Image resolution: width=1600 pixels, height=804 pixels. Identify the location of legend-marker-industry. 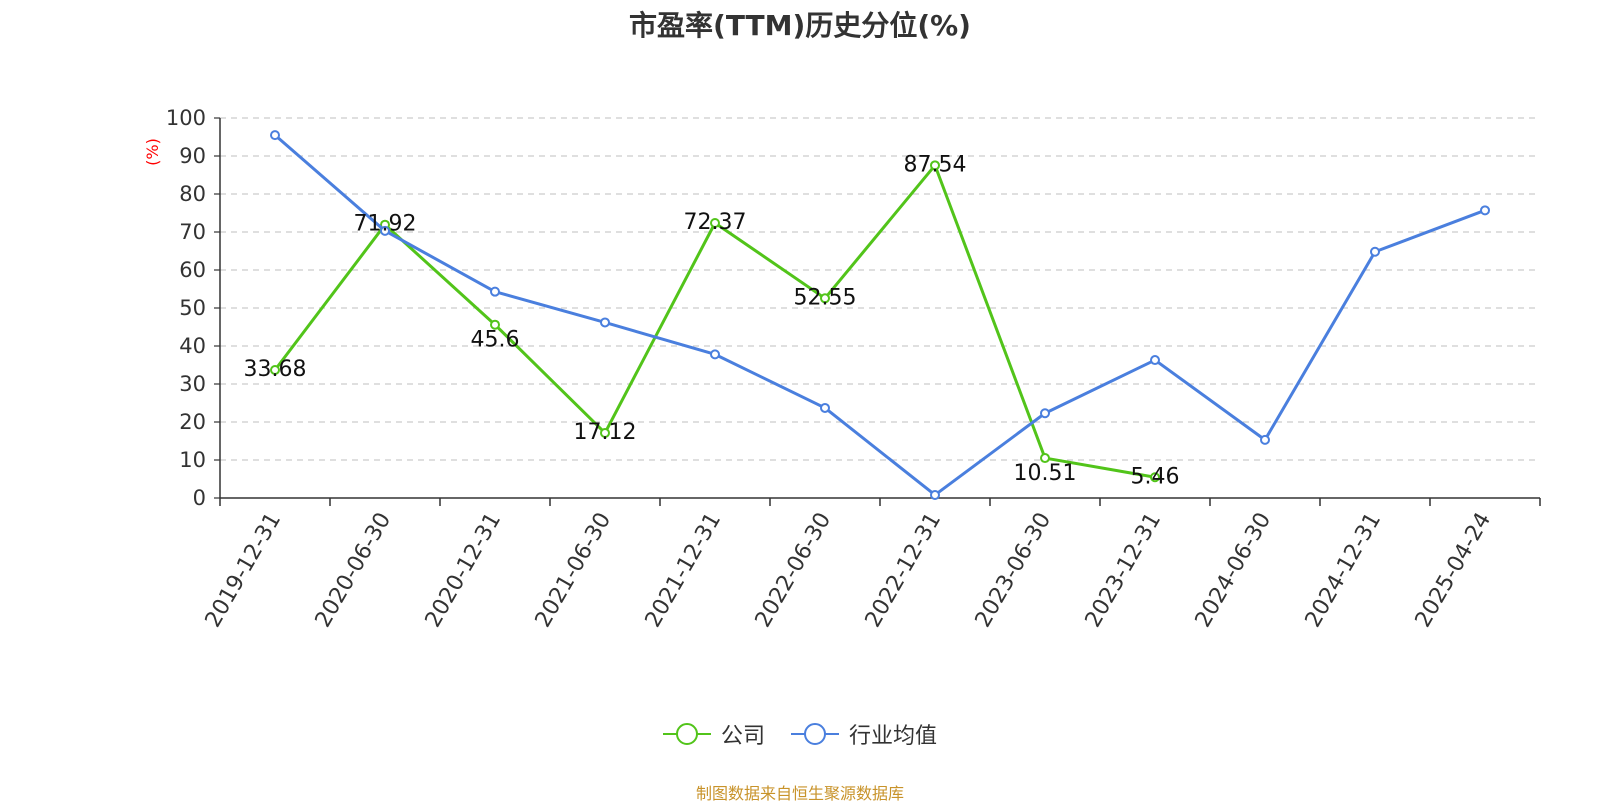
(815, 734).